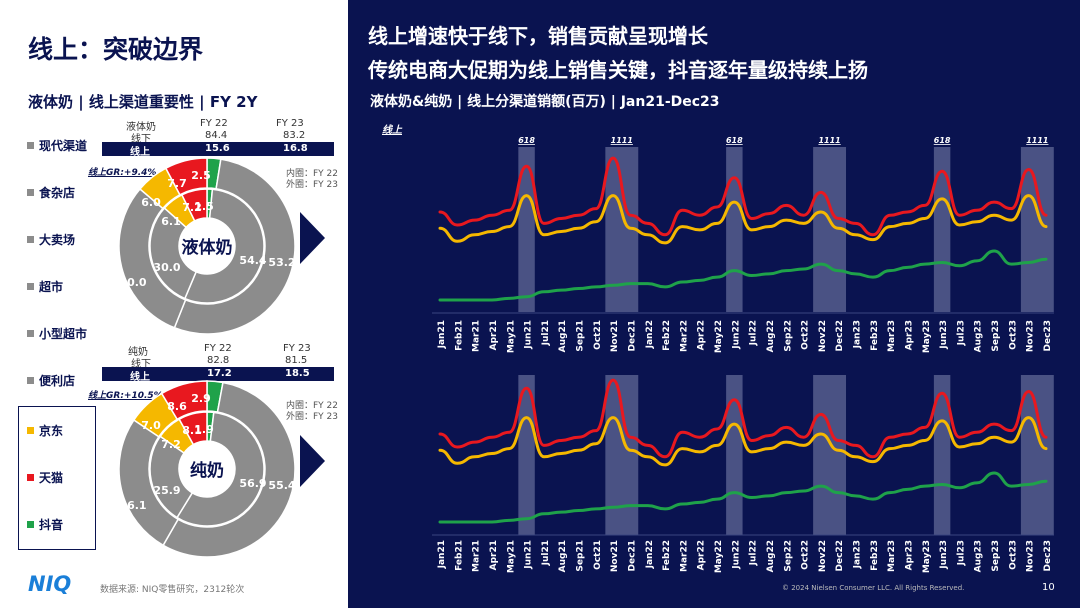 This screenshot has height=608, width=1080. What do you see at coordinates (1013, 335) in the screenshot?
I see `x-tick-label: Oct23` at bounding box center [1013, 335].